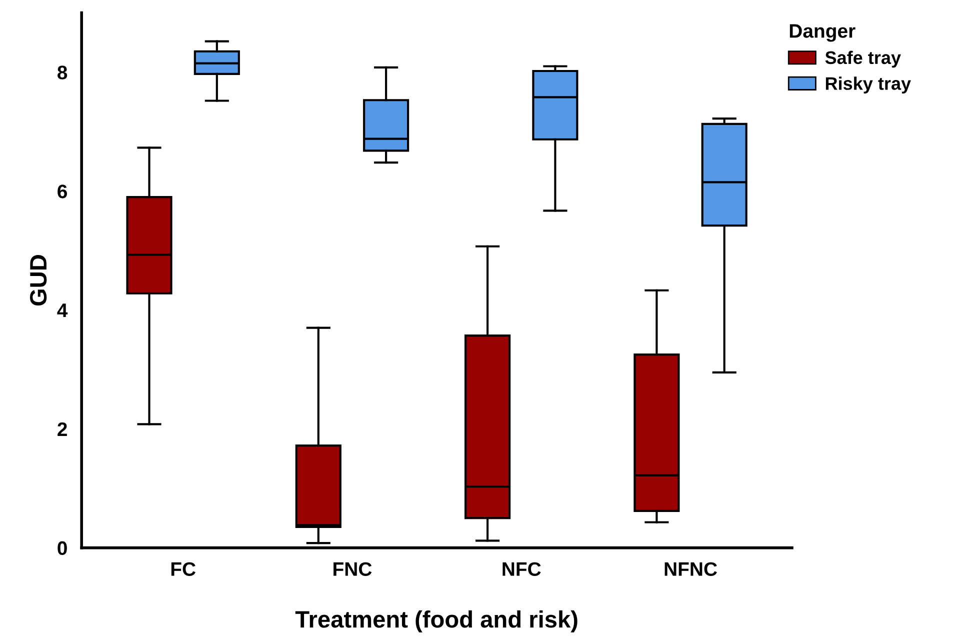  I want to click on x-tick-label: NFC, so click(521, 569).